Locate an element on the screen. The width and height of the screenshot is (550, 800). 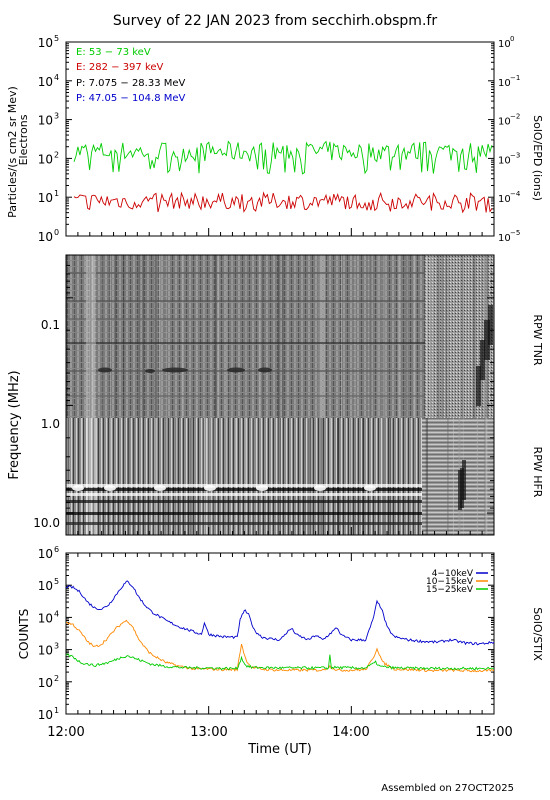
stix-ylabel: COUNTS is located at coordinates (24, 634).